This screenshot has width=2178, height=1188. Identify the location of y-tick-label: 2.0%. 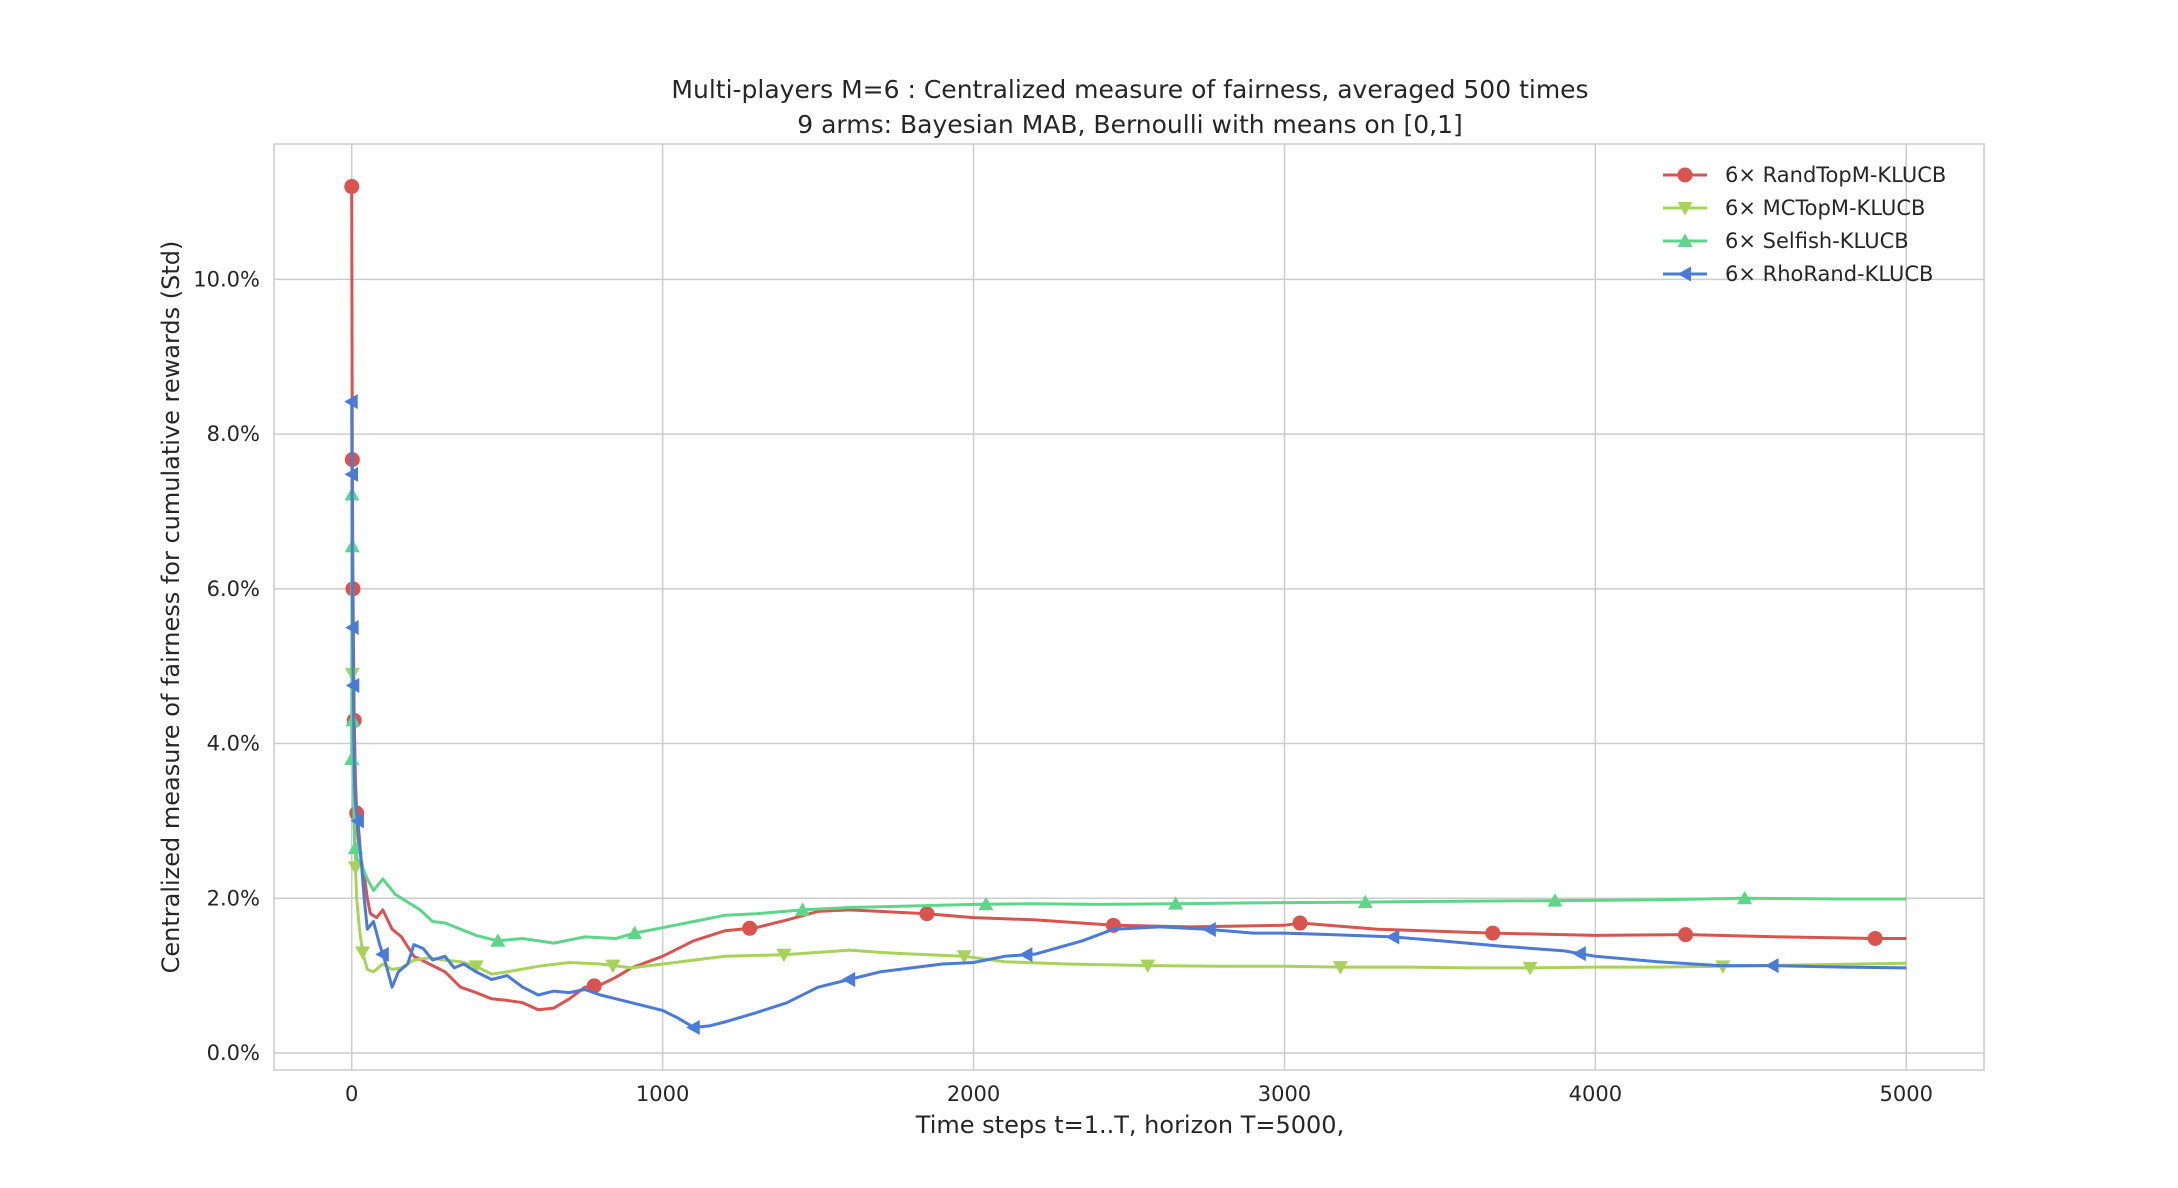
(233, 898).